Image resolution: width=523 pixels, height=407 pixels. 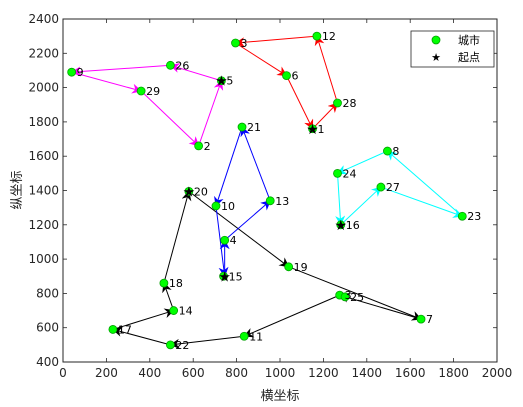 What do you see at coordinates (47, 293) in the screenshot?
I see `y-tick-label: 800` at bounding box center [47, 293].